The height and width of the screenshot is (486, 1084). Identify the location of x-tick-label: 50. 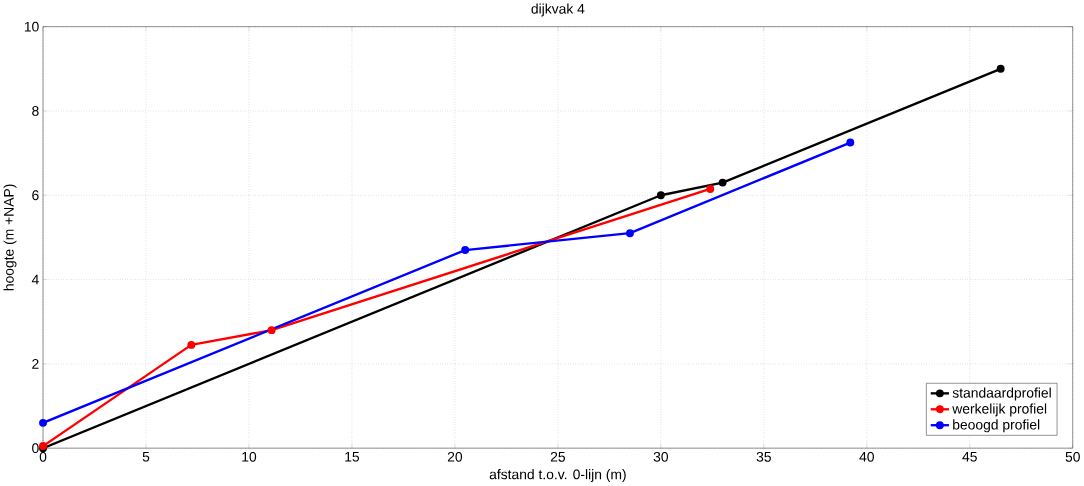
(1072, 457).